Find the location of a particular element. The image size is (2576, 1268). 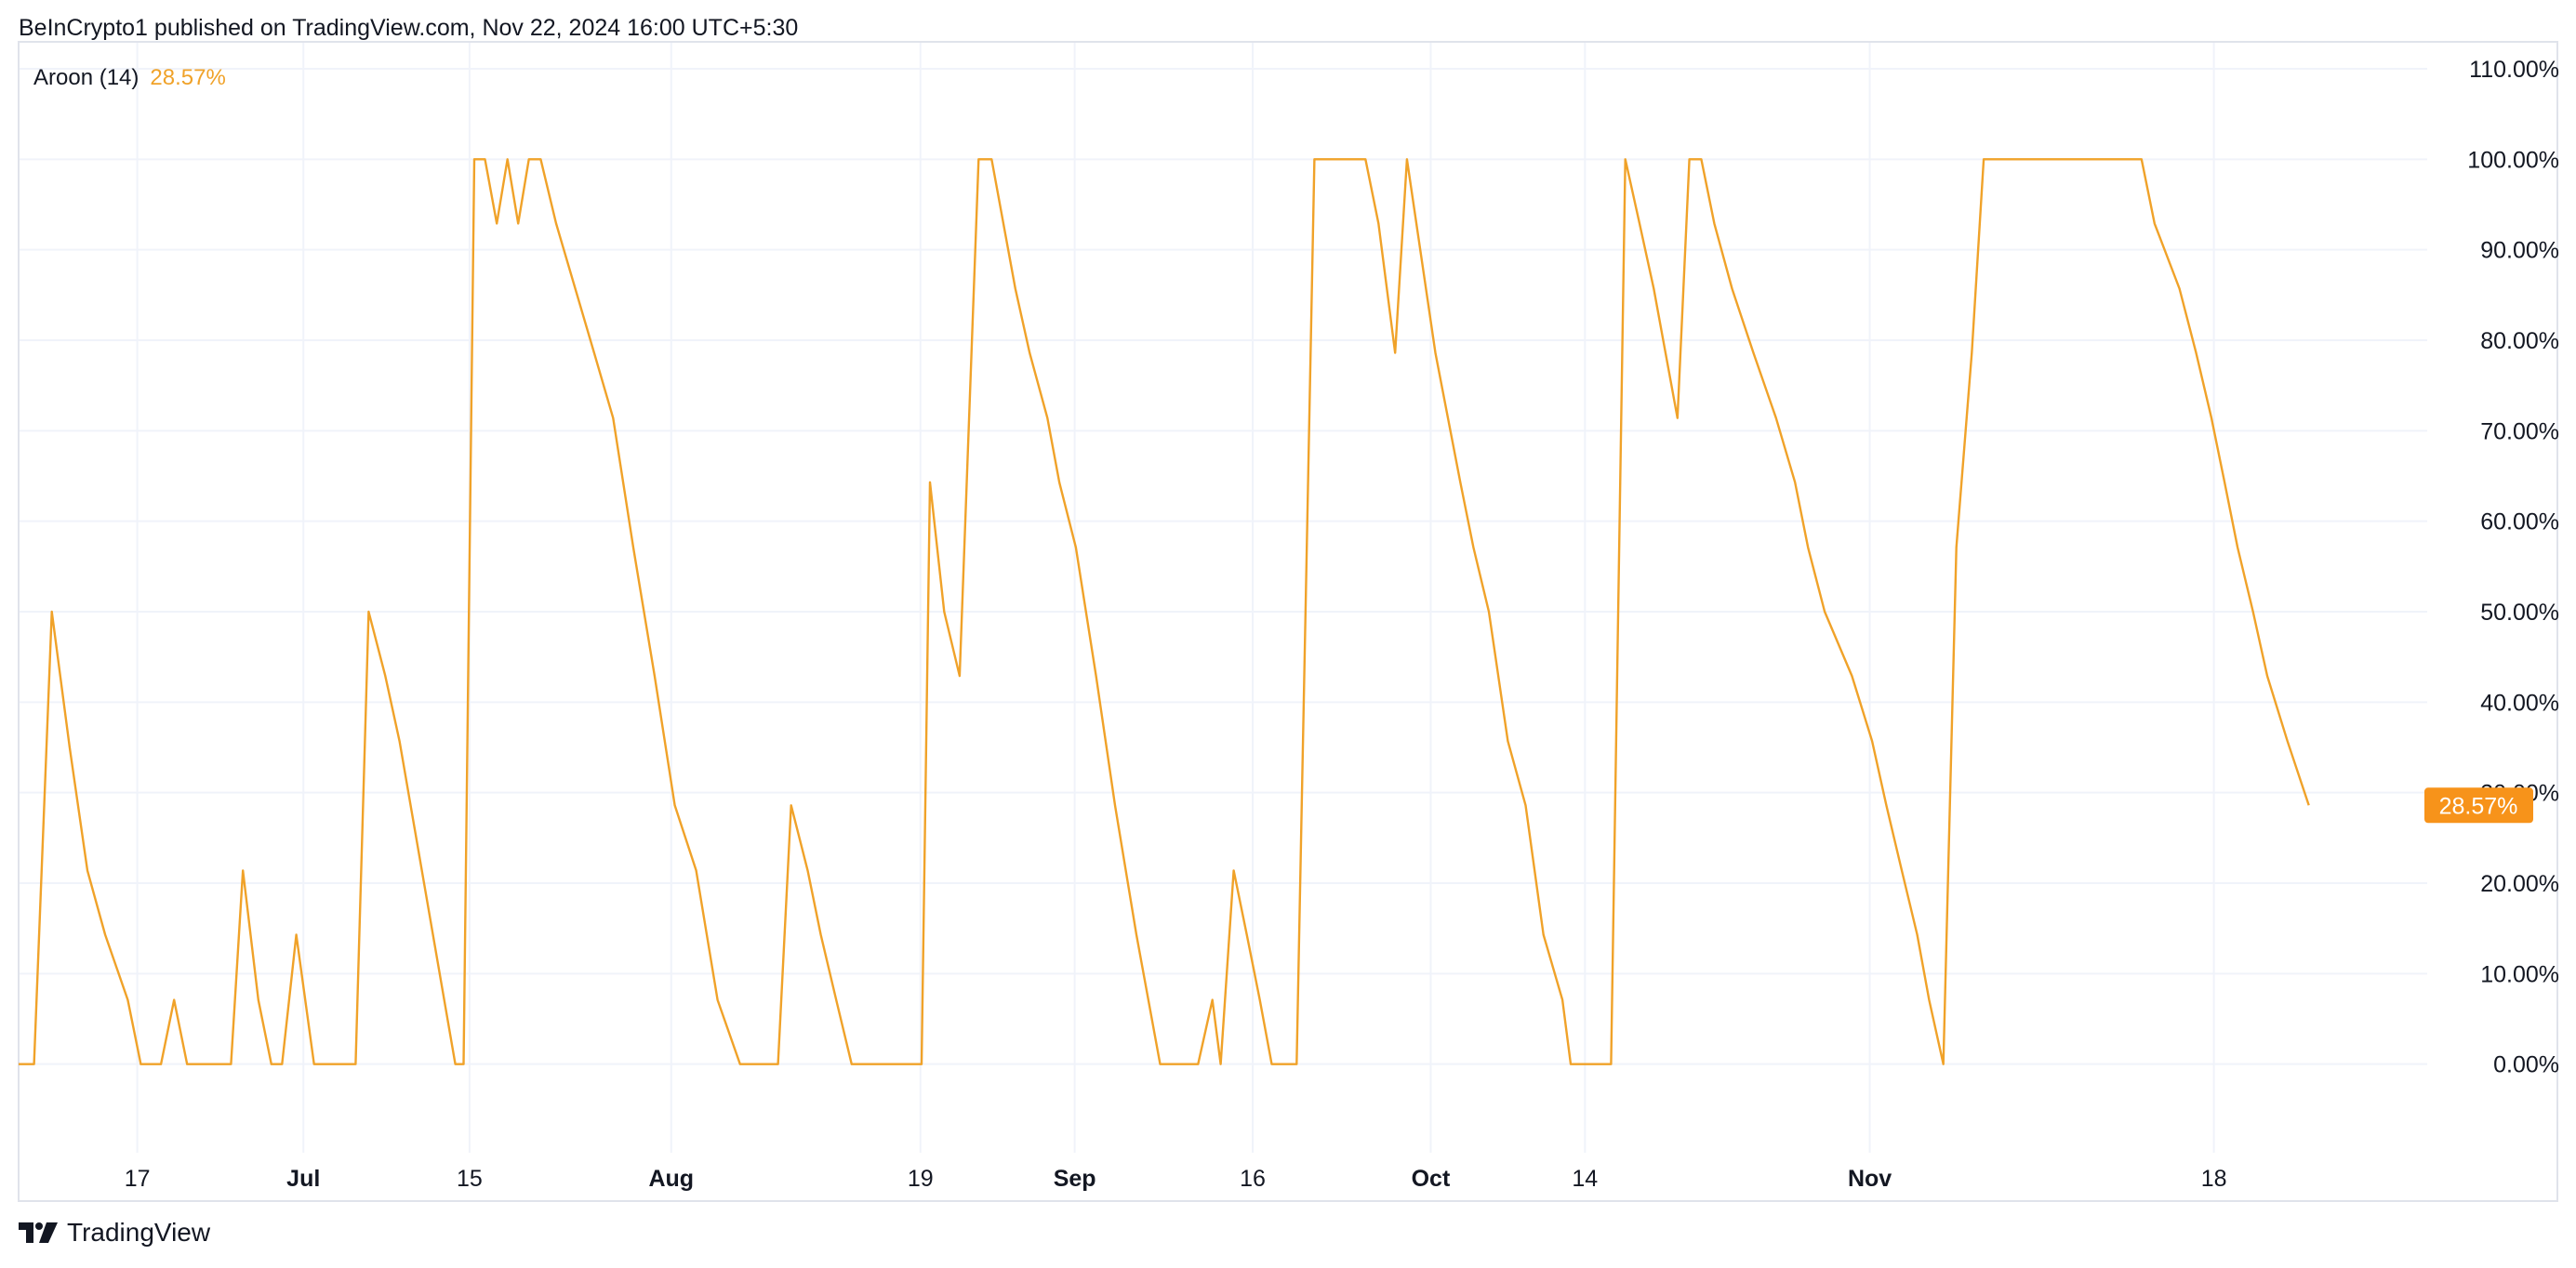

last-value-text: 28.57% is located at coordinates (2478, 806).